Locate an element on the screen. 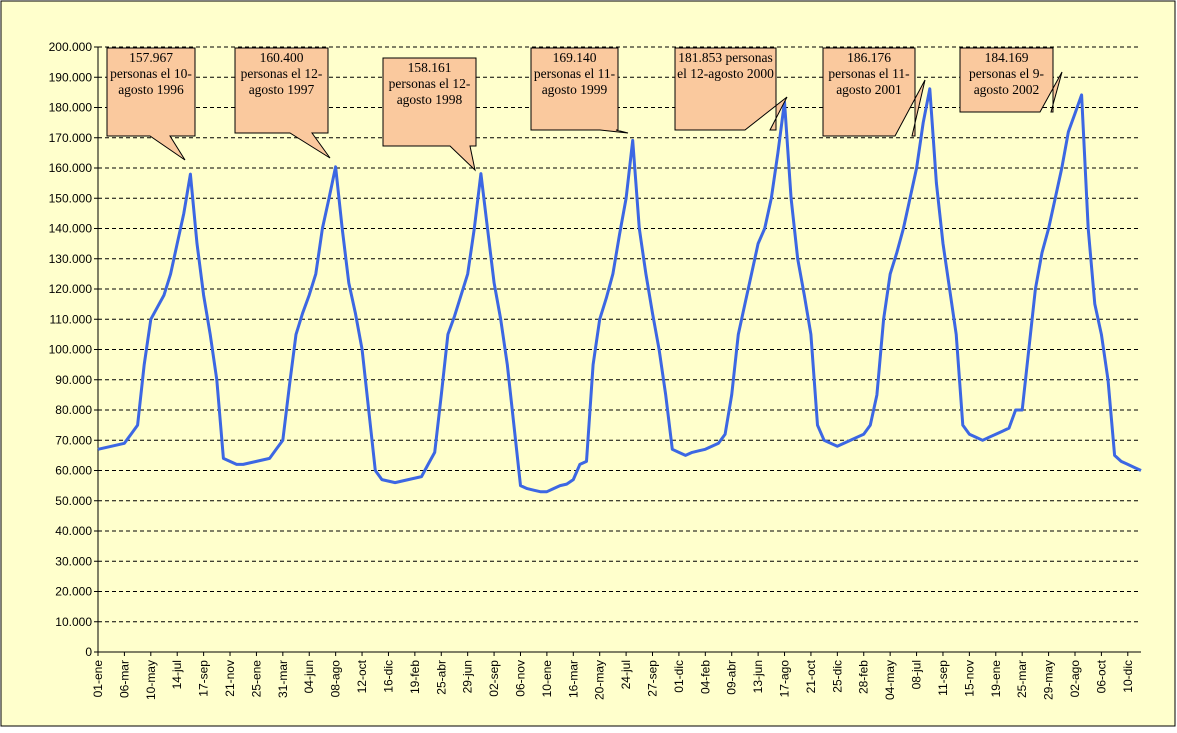 The image size is (1177, 733). x-tick-label: 09-abr is located at coordinates (732, 677).